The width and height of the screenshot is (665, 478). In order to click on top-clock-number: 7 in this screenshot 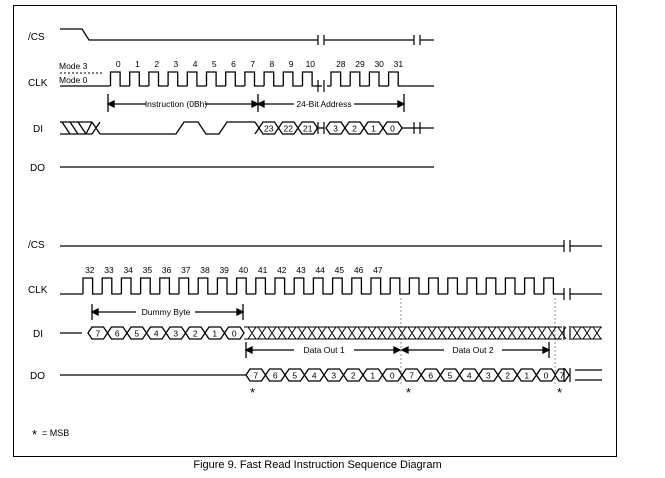, I will do `click(252, 64)`.